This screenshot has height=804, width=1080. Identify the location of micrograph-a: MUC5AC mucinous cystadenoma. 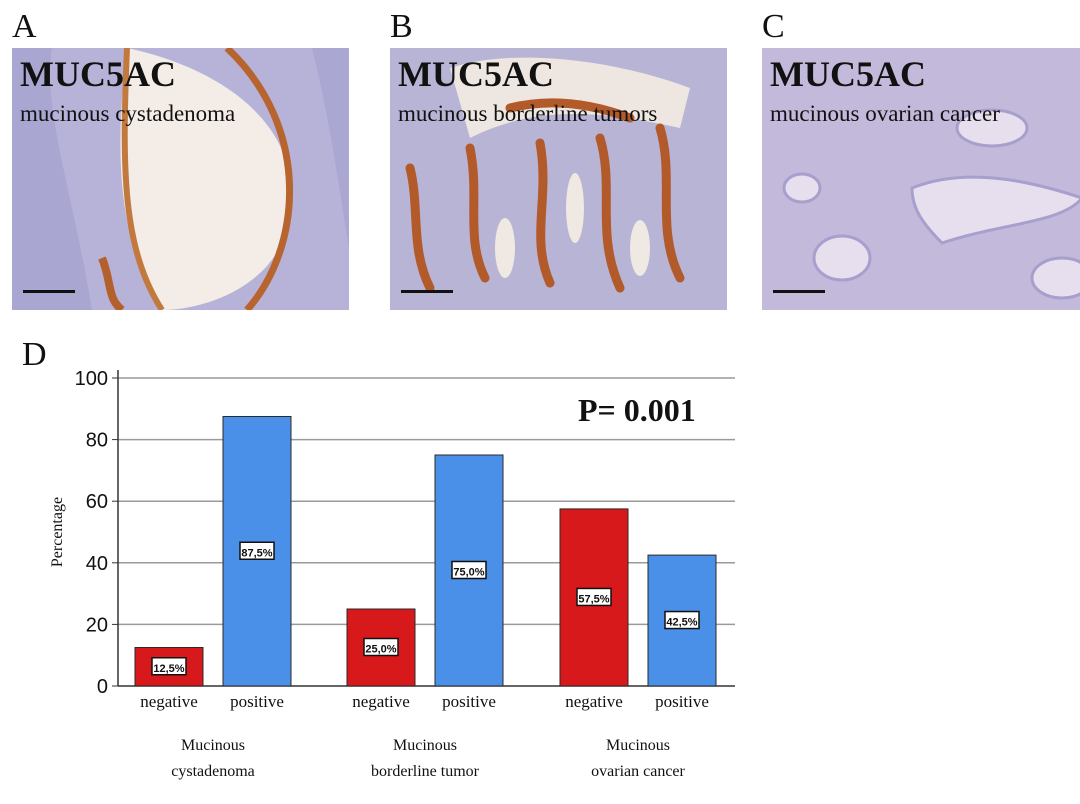
(180, 179).